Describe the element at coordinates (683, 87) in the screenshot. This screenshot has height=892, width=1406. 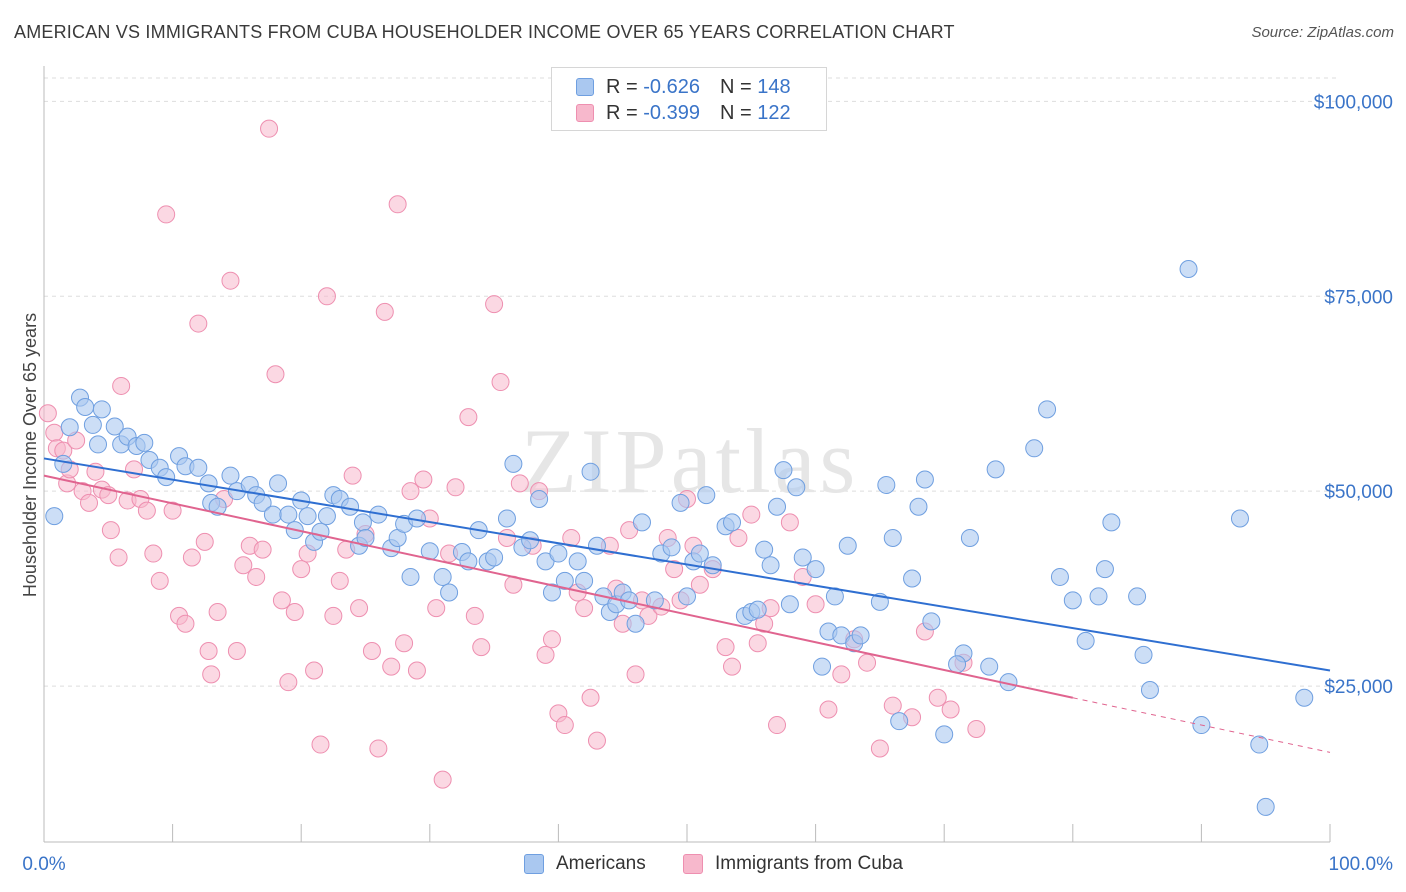
I see `legend-row-americans: R = -0.626 N = 148` at that location.